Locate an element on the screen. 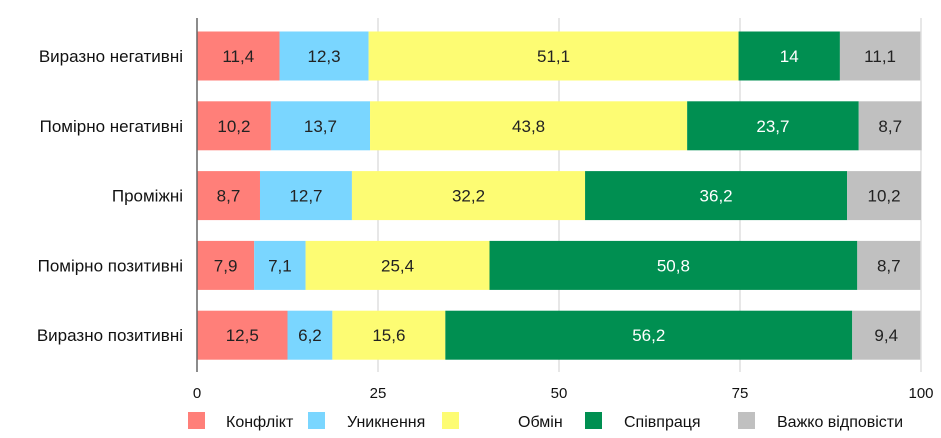 The height and width of the screenshot is (438, 941). data-label: 36,2 is located at coordinates (716, 196).